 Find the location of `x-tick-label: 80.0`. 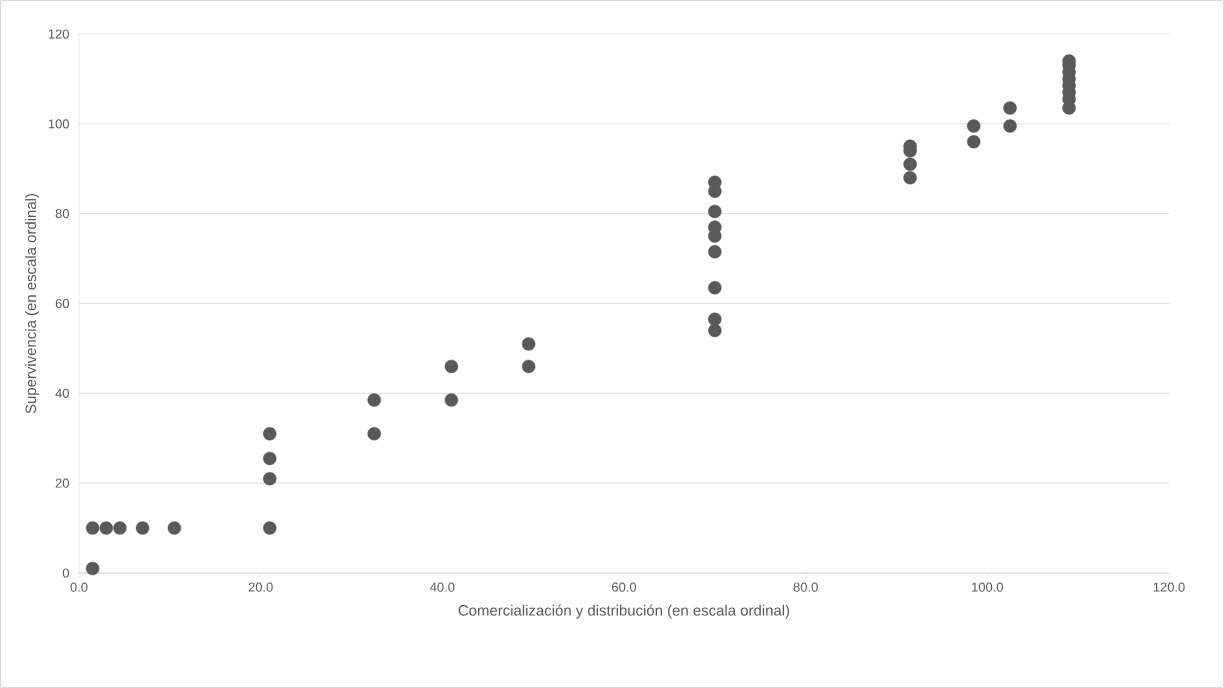

x-tick-label: 80.0 is located at coordinates (805, 587).